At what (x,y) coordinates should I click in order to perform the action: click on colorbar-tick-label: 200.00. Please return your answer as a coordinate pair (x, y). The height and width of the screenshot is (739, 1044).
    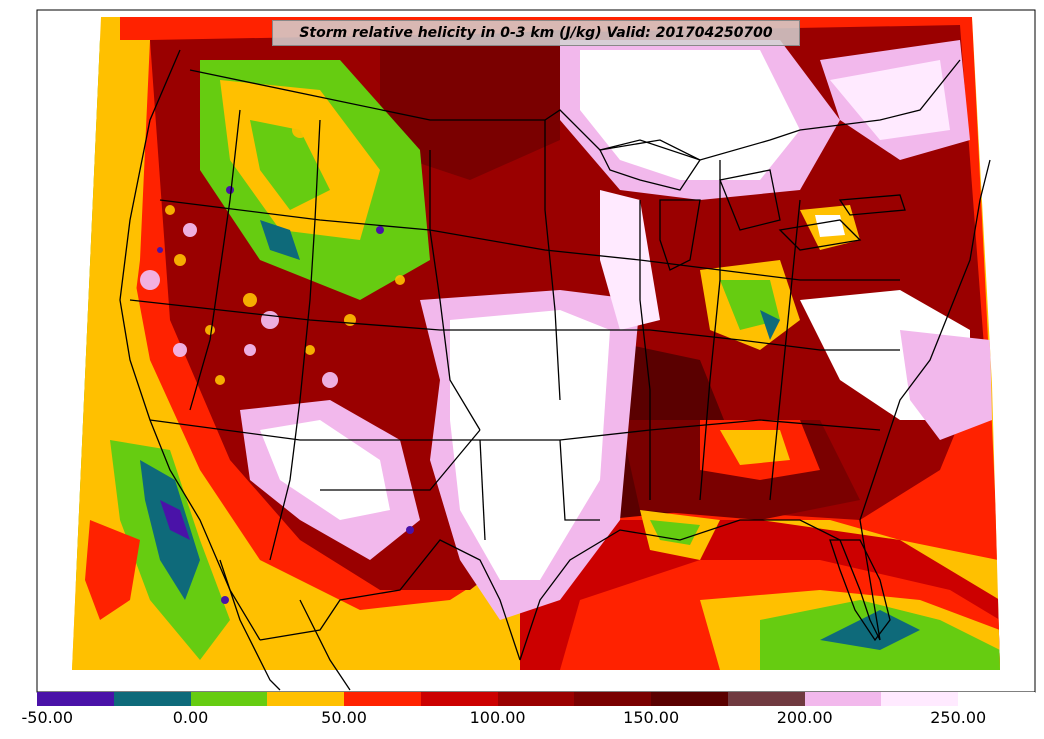
    Looking at the image, I should click on (804, 717).